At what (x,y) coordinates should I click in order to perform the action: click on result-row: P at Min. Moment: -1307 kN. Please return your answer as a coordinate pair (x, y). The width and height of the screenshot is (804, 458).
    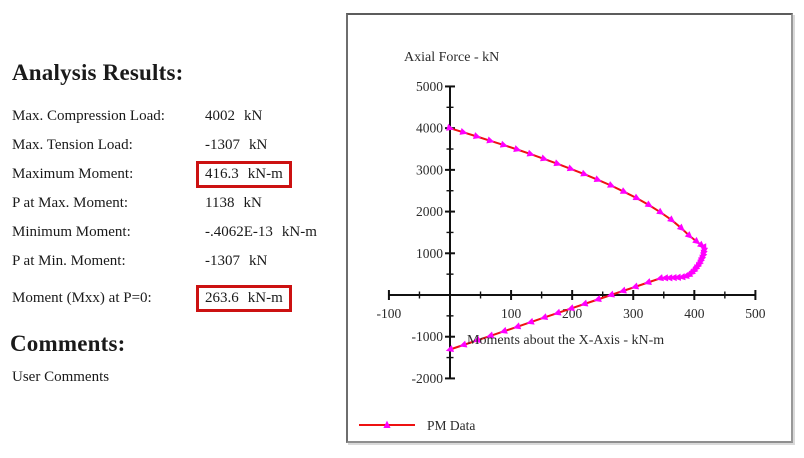
    Looking at the image, I should click on (177, 261).